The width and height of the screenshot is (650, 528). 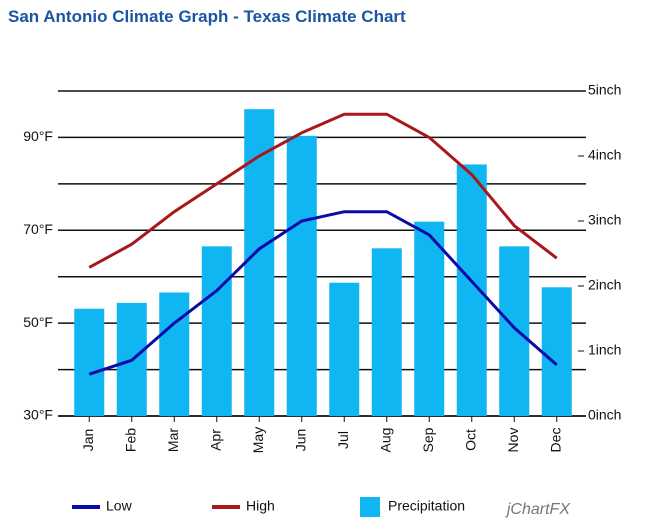 I want to click on x-tick-label: Sep, so click(x=428, y=439).